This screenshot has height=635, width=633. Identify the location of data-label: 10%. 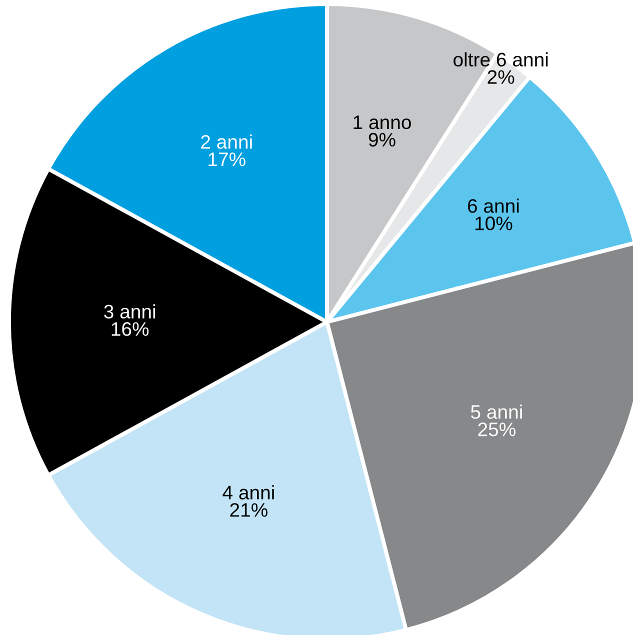
(493, 223).